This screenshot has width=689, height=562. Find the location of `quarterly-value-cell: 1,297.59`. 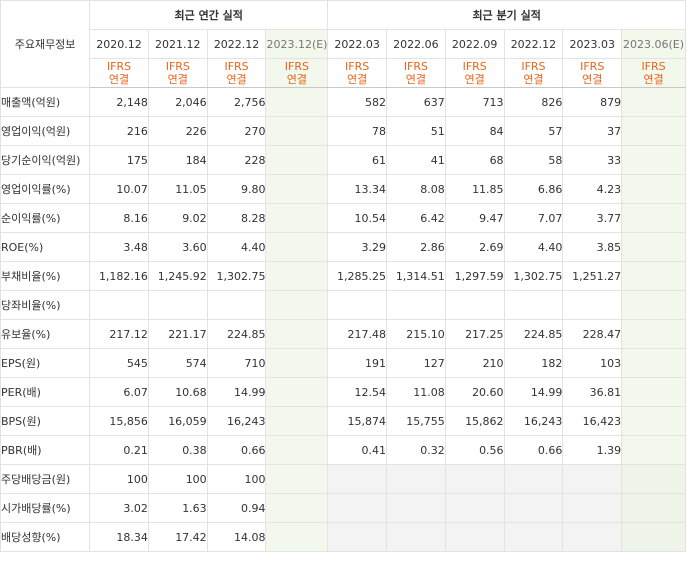

quarterly-value-cell: 1,297.59 is located at coordinates (474, 276).